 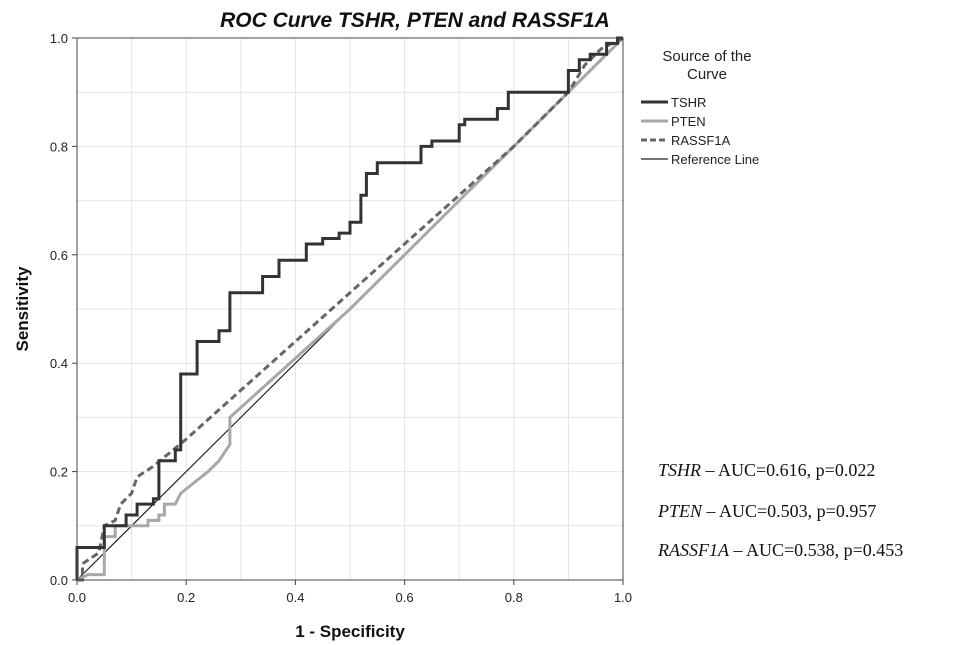 I want to click on annotation-rassf1a: RASSF1A – AUC=0.538, p=0.453, so click(x=780, y=550).